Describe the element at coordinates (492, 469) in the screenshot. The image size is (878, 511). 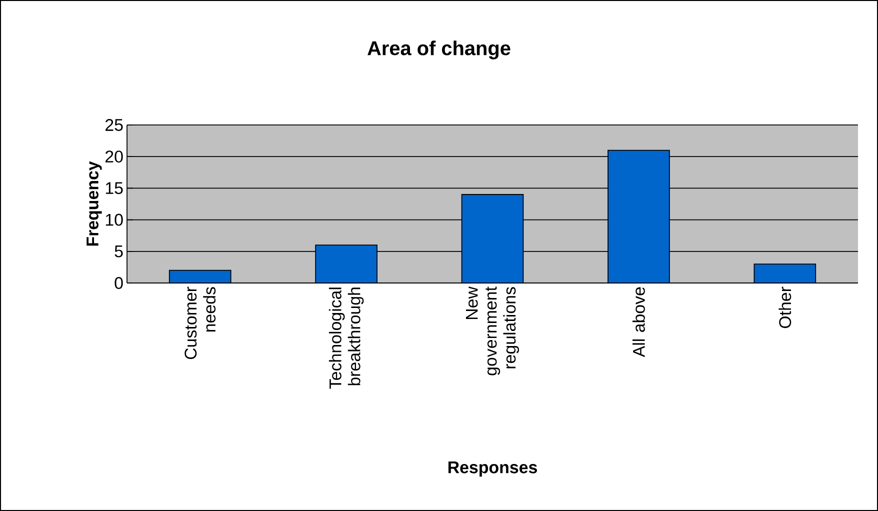
I see `x-axis-title: Responses` at that location.